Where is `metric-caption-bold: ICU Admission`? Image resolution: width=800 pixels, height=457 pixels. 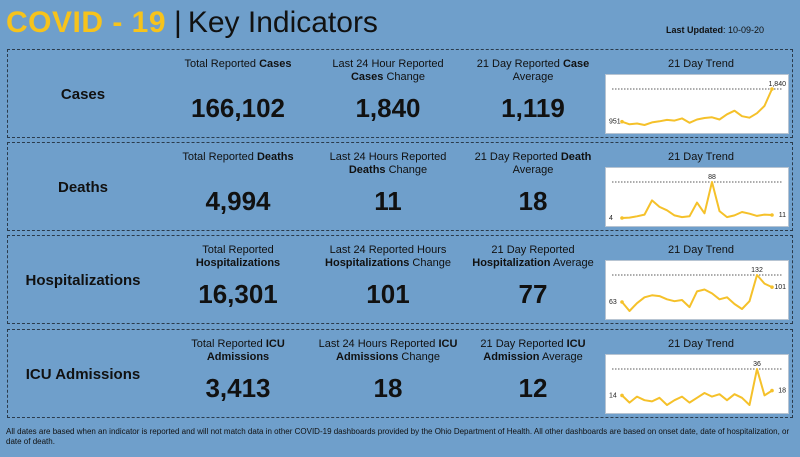
metric-caption-bold: ICU Admission is located at coordinates (534, 350).